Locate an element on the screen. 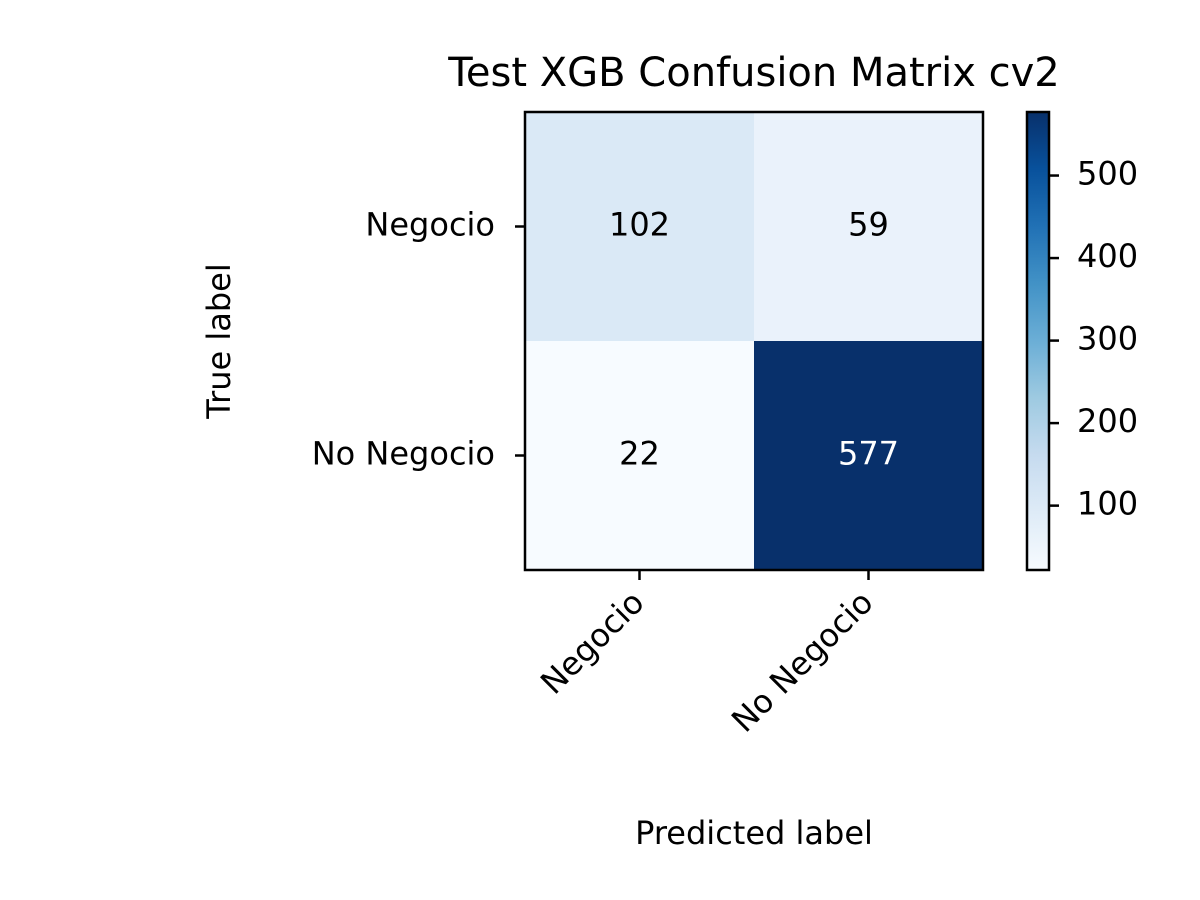  y-tick-label-1: No Negocio is located at coordinates (403, 454).